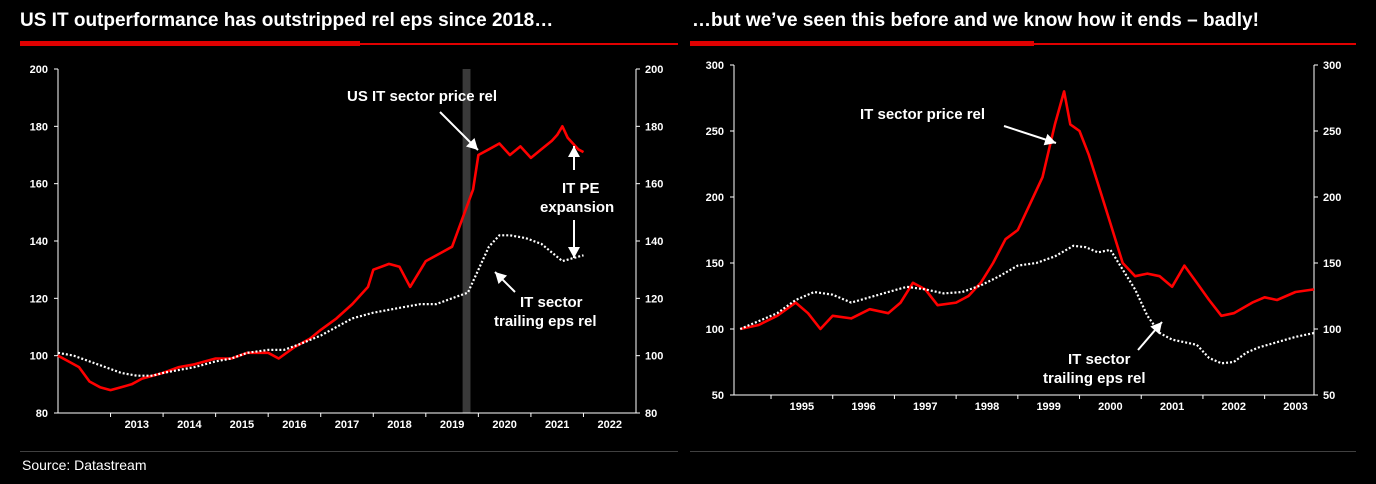 Image resolution: width=1376 pixels, height=484 pixels. Describe the element at coordinates (862, 43) in the screenshot. I see `right-title-accent` at that location.